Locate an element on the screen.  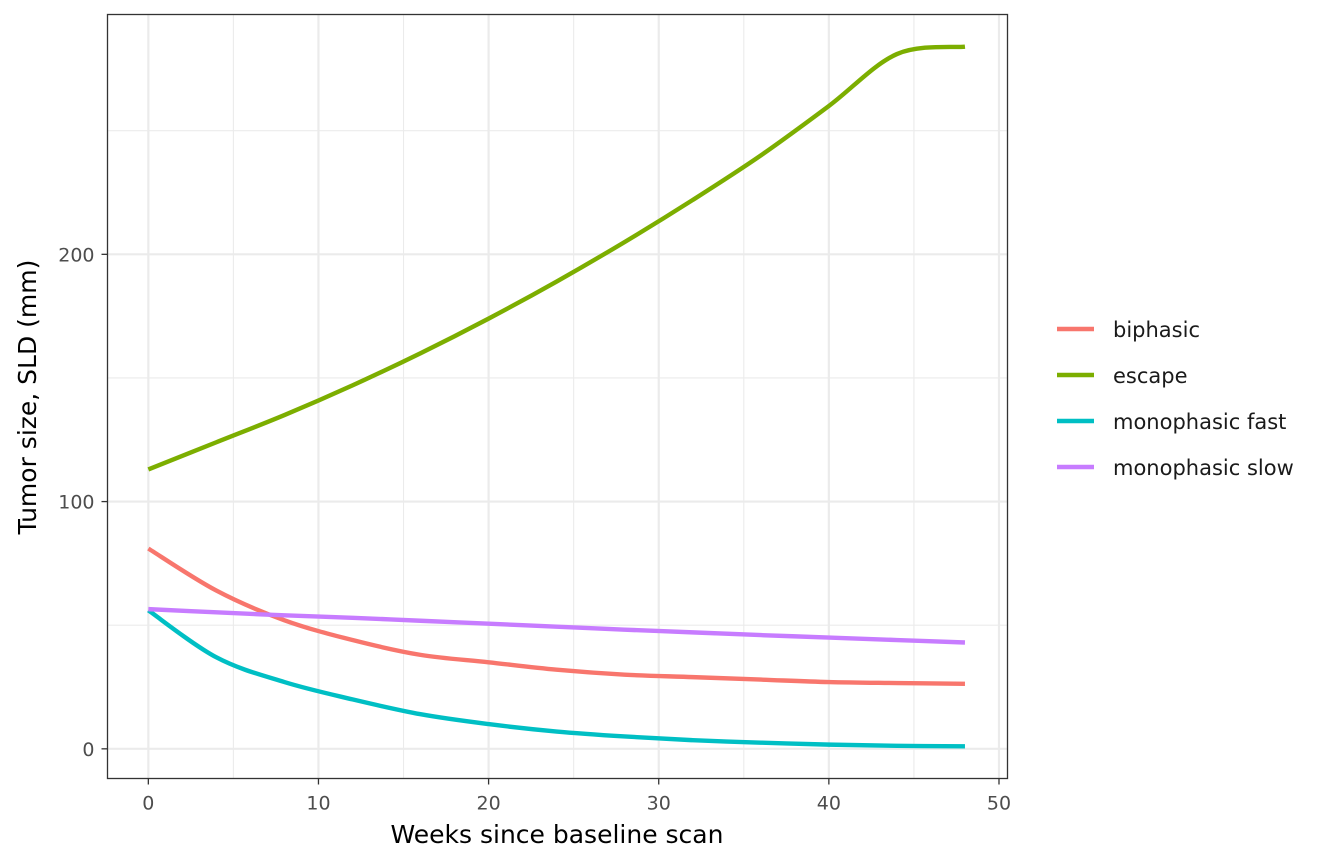
y-axis: 0 100 200 is located at coordinates (83, 502).